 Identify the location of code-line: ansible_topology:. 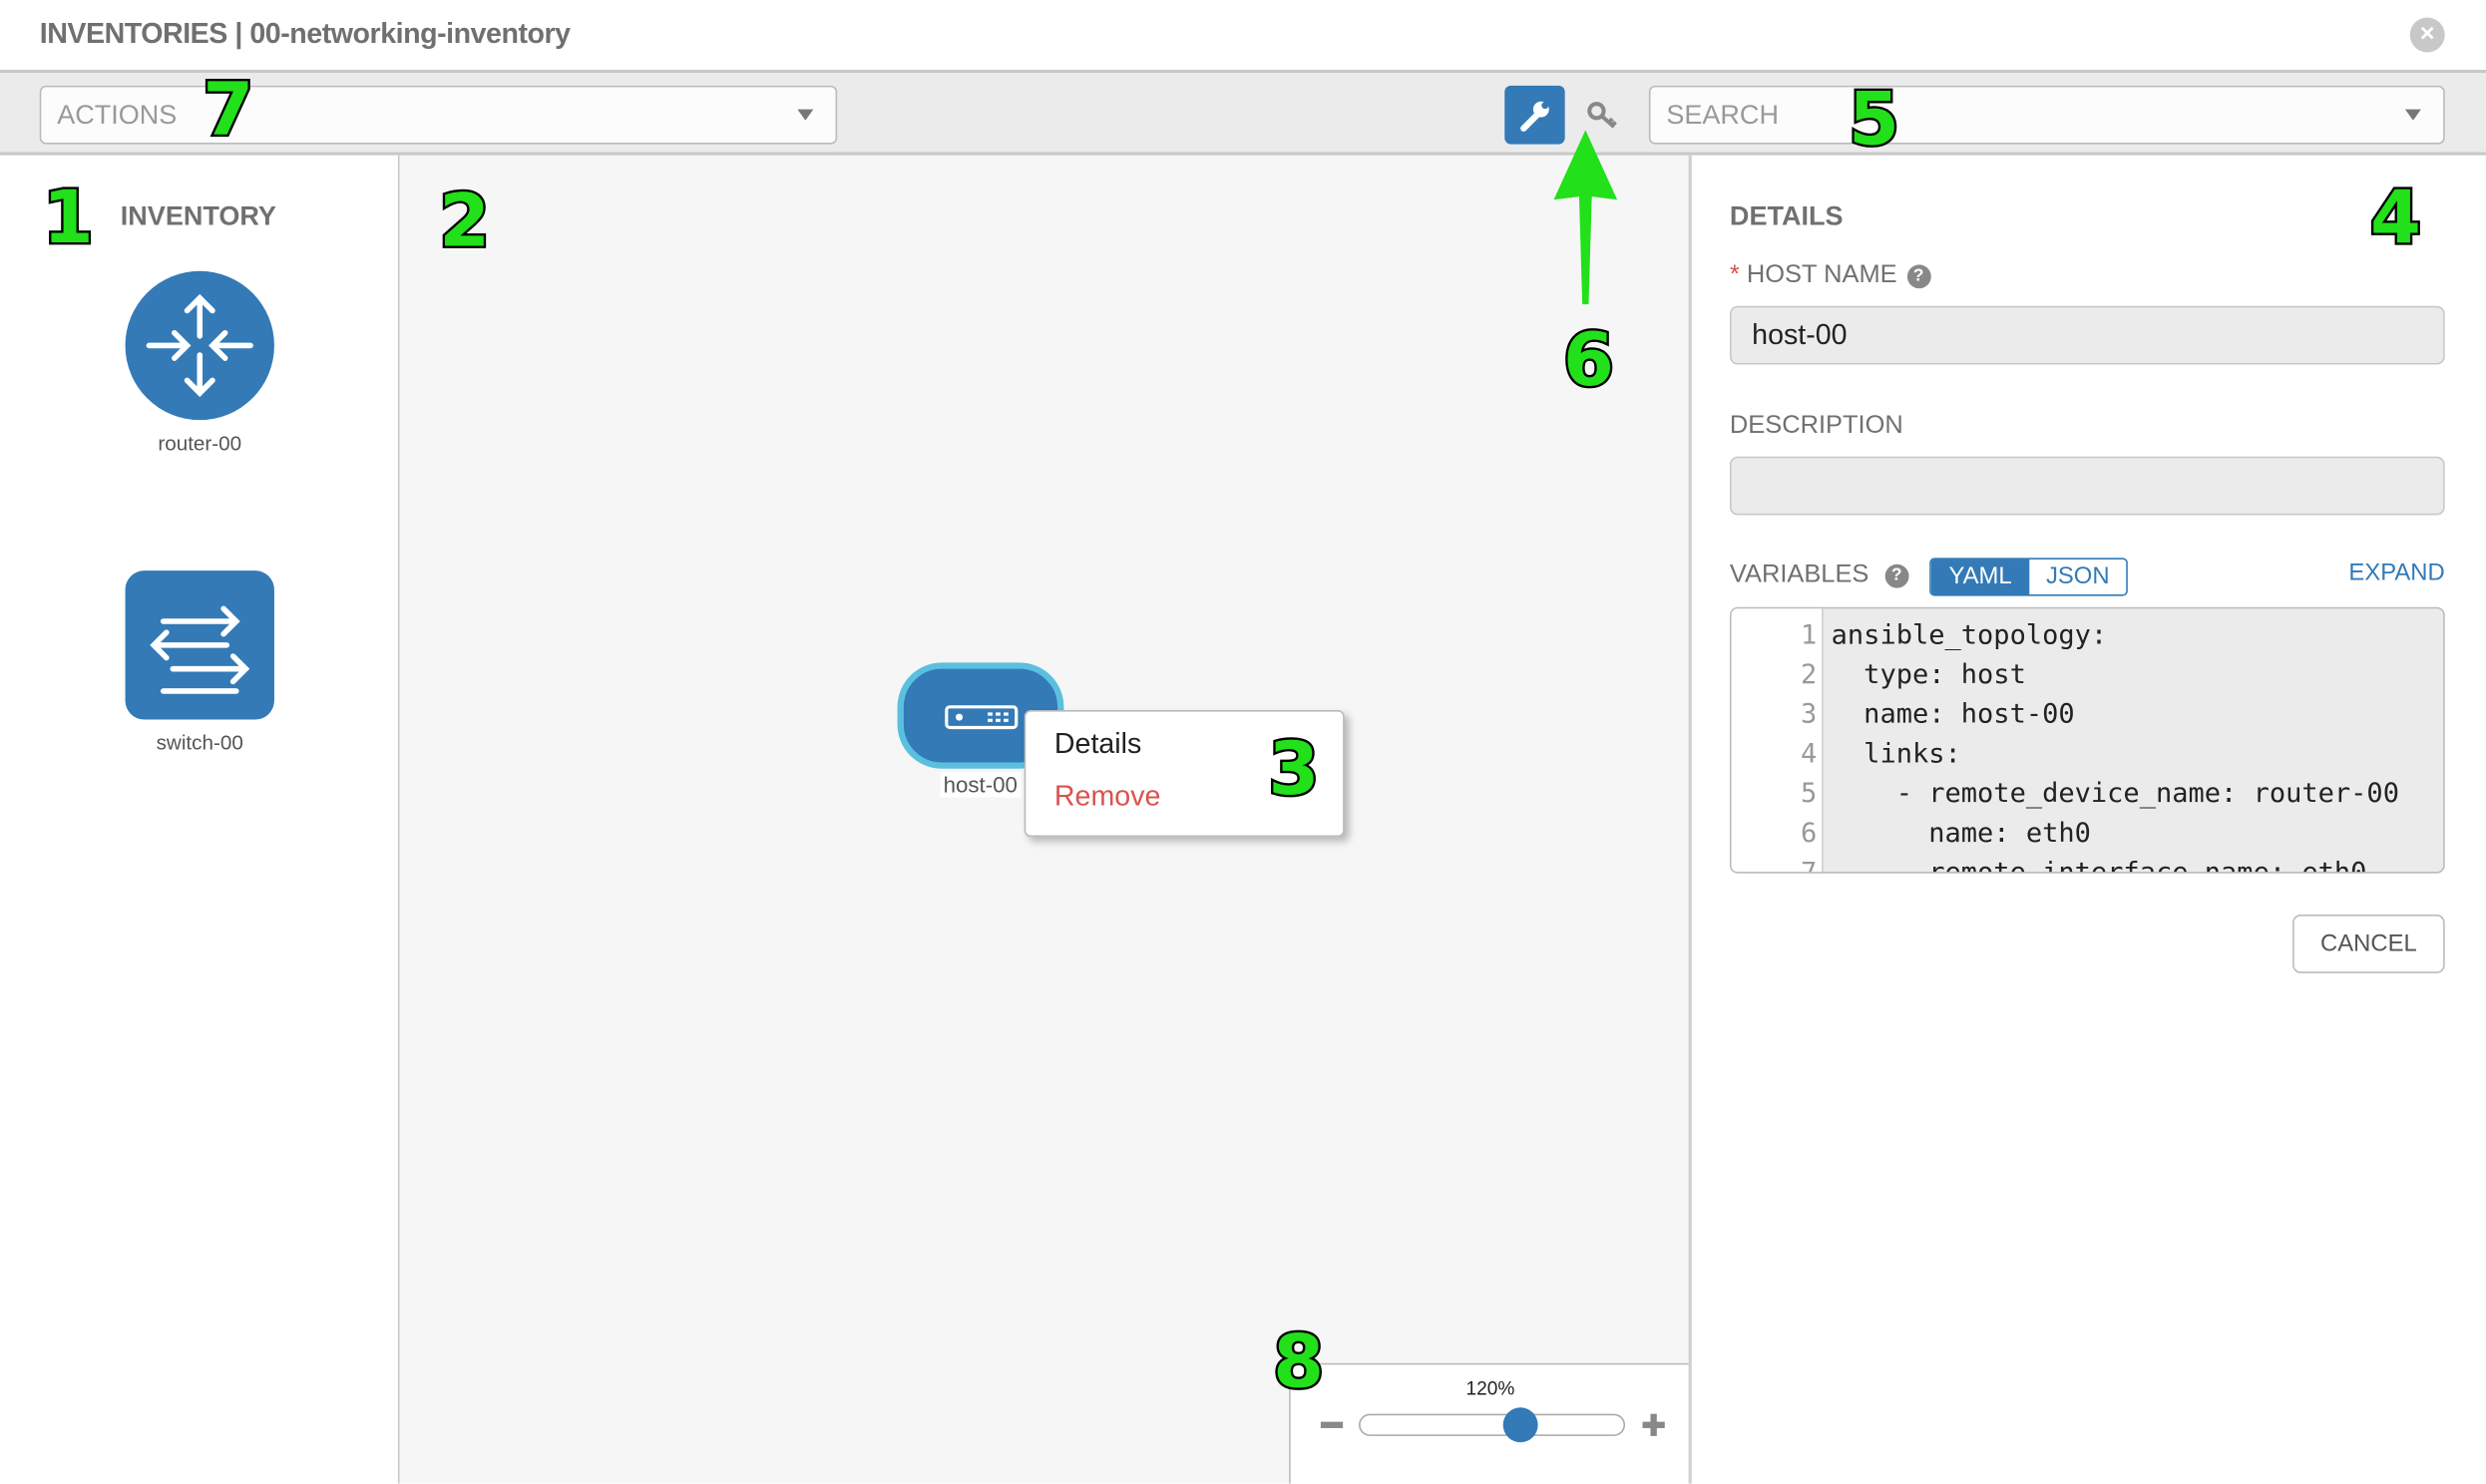
(1969, 635).